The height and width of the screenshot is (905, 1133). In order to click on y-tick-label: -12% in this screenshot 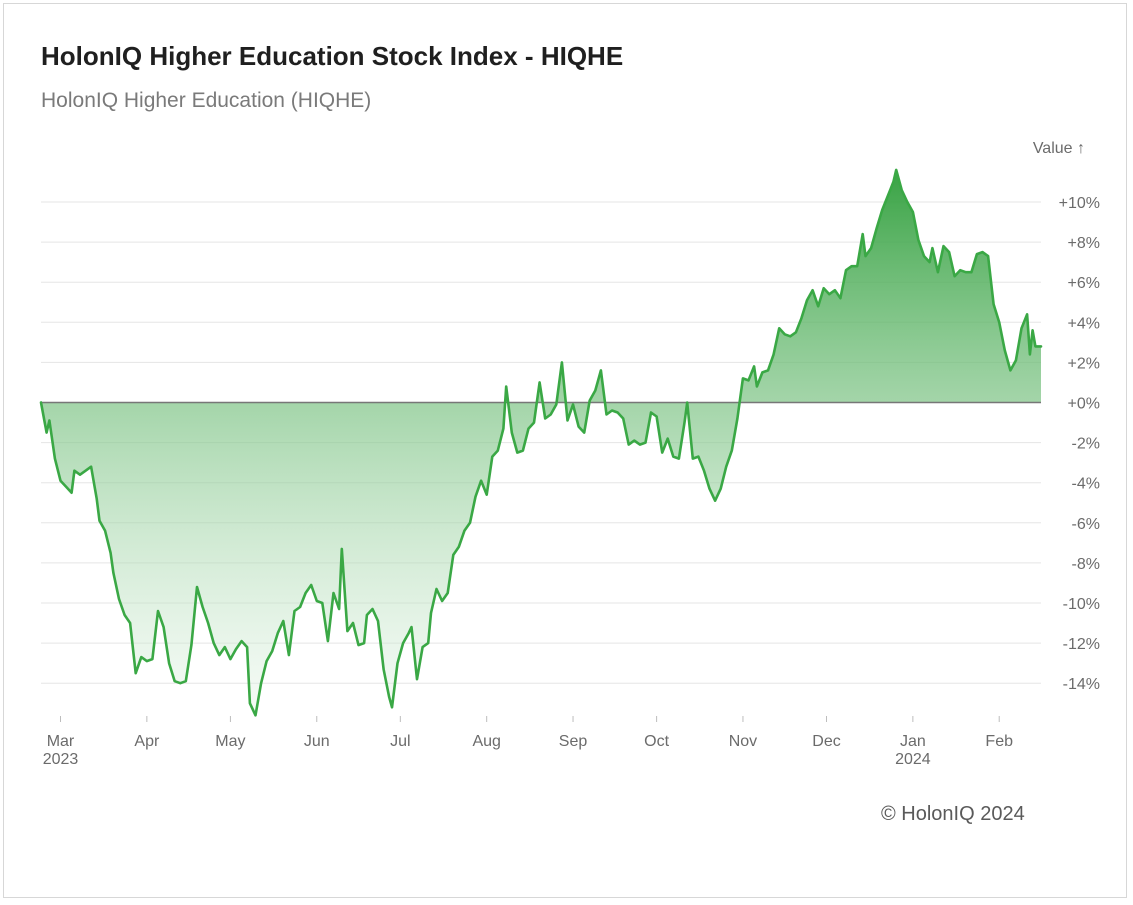, I will do `click(1081, 644)`.